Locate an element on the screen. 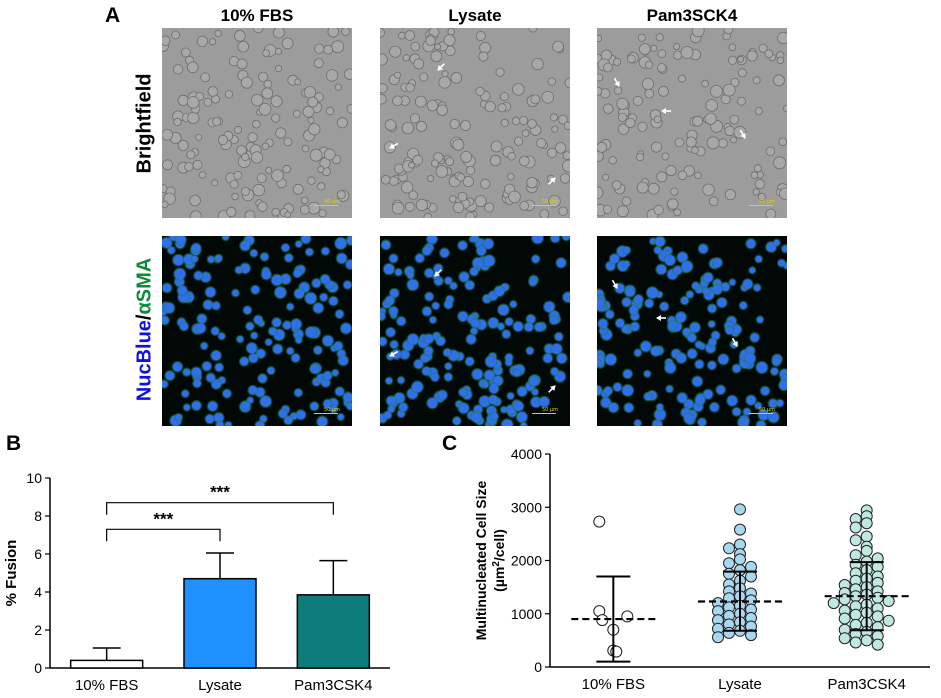 The height and width of the screenshot is (698, 941). y-tick-label: 6 is located at coordinates (38, 554).